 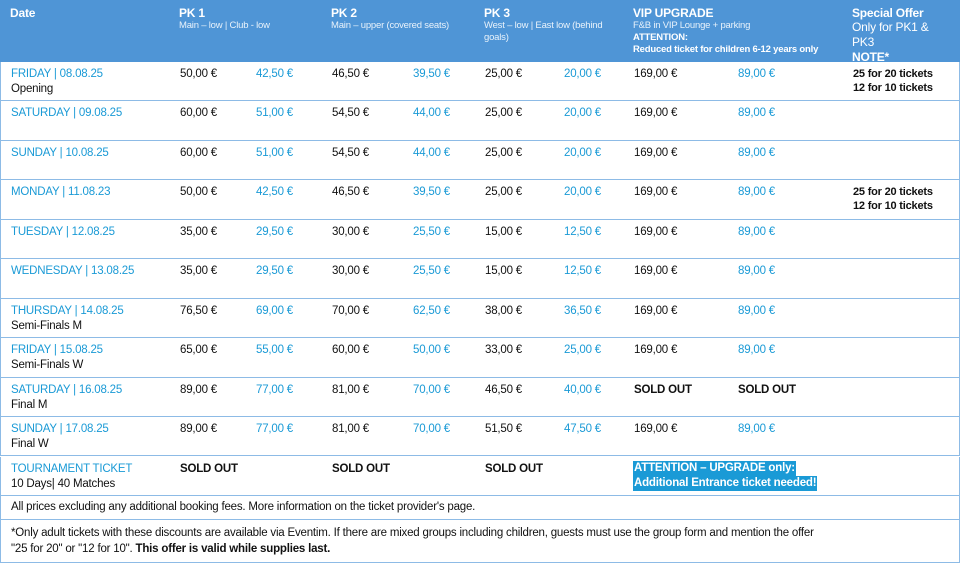 I want to click on price: 77,00 €, so click(x=274, y=389).